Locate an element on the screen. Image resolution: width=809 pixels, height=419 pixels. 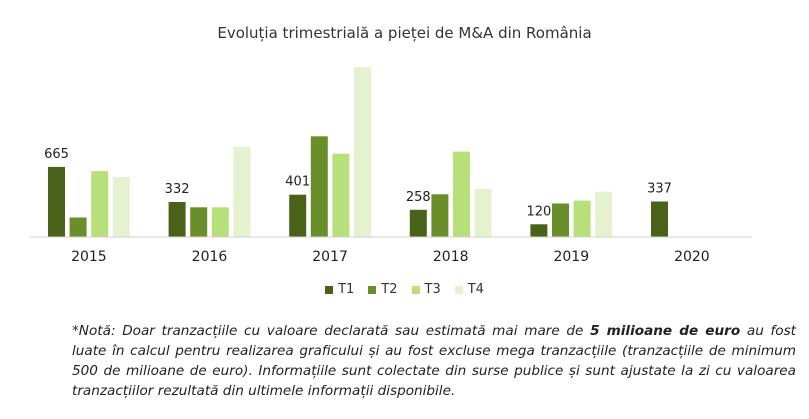
bar-2018-t3 is located at coordinates (461, 194).